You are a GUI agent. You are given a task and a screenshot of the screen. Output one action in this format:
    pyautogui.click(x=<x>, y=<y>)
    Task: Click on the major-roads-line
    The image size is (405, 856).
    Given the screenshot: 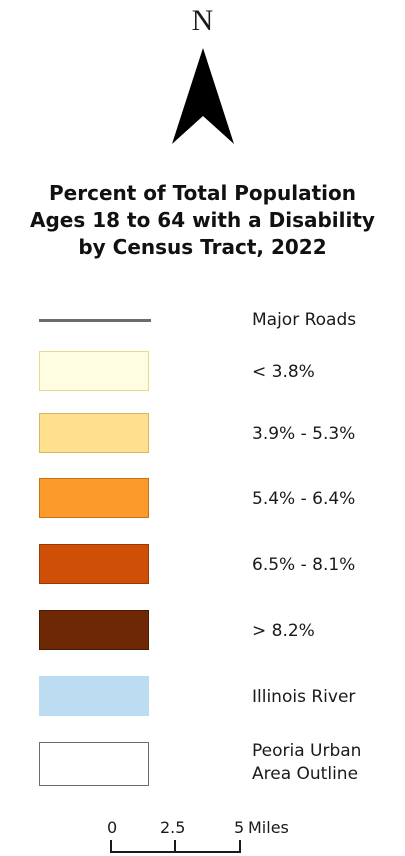 What is the action you would take?
    pyautogui.click(x=95, y=320)
    